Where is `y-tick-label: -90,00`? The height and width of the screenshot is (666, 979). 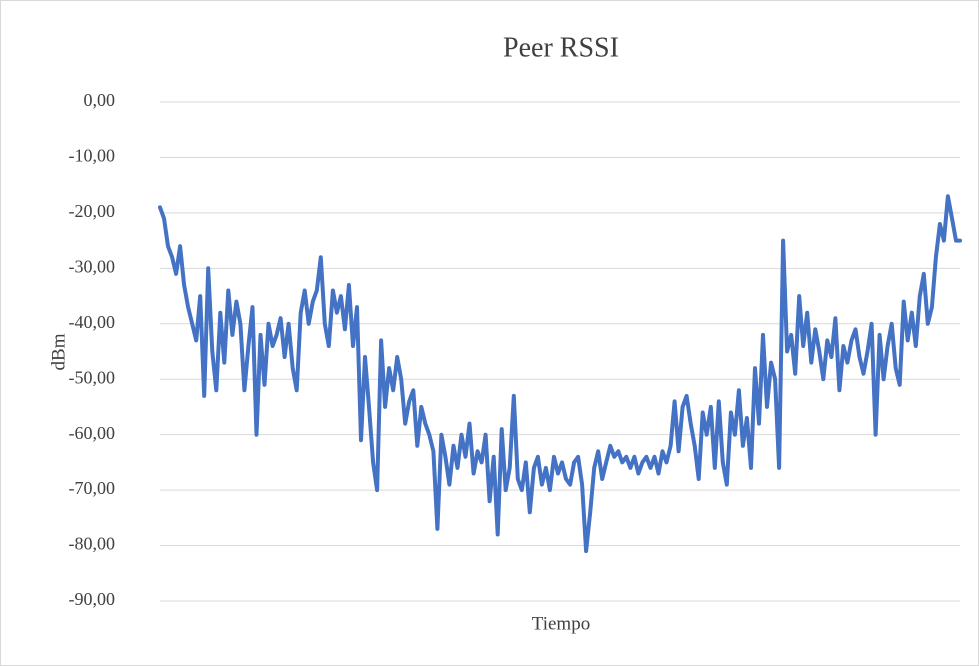
y-tick-label: -90,00 is located at coordinates (92, 599).